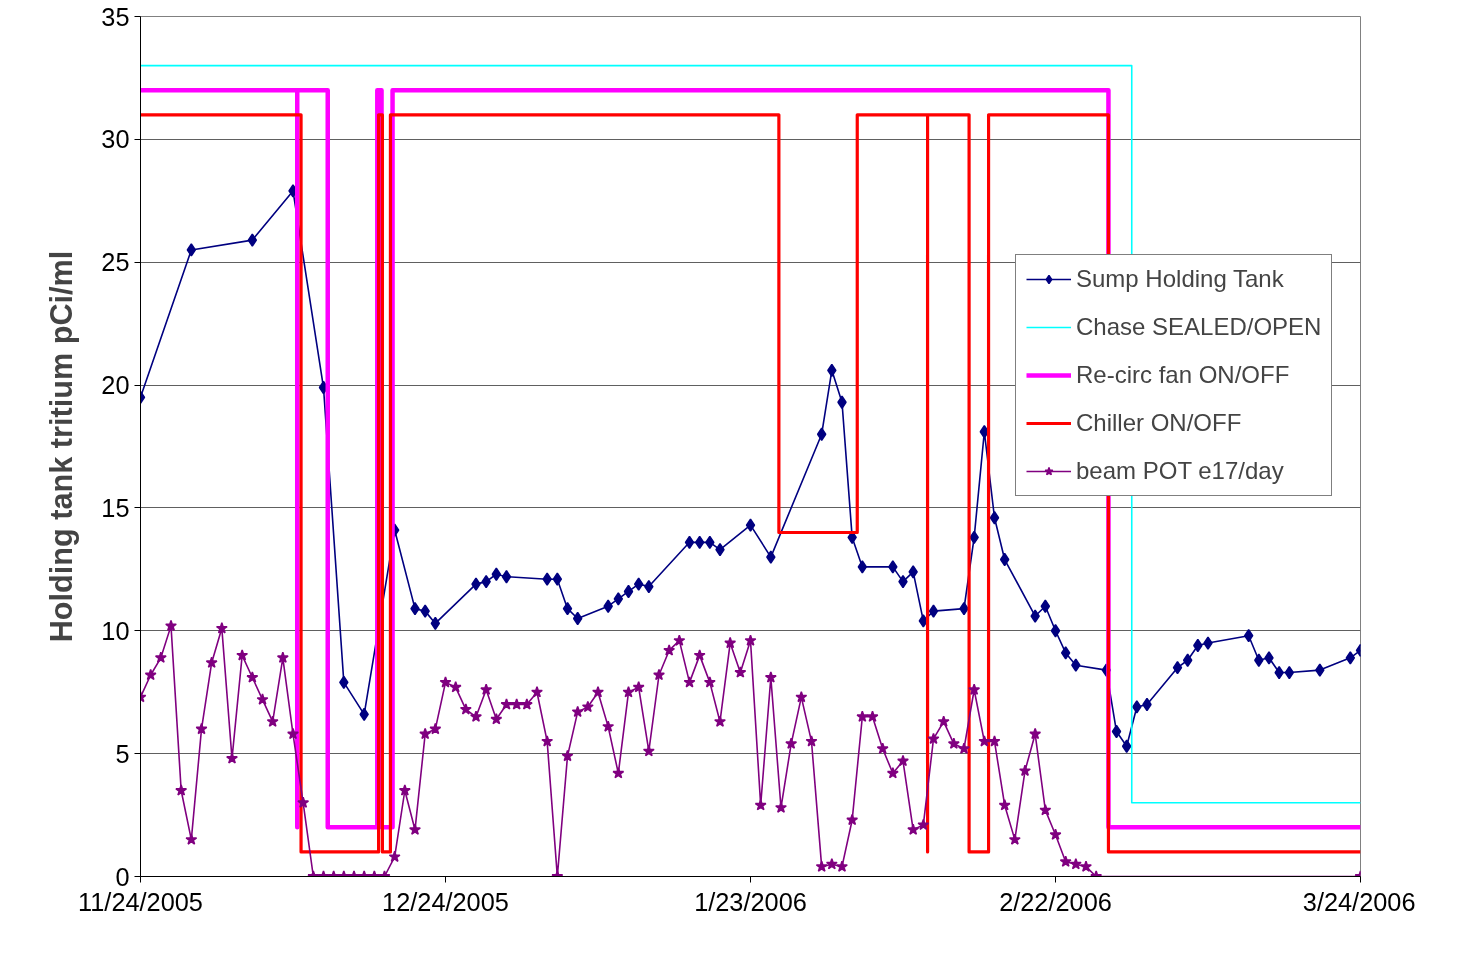 Image resolution: width=1459 pixels, height=955 pixels. Describe the element at coordinates (122, 753) in the screenshot. I see `y-tick-label: 5` at that location.